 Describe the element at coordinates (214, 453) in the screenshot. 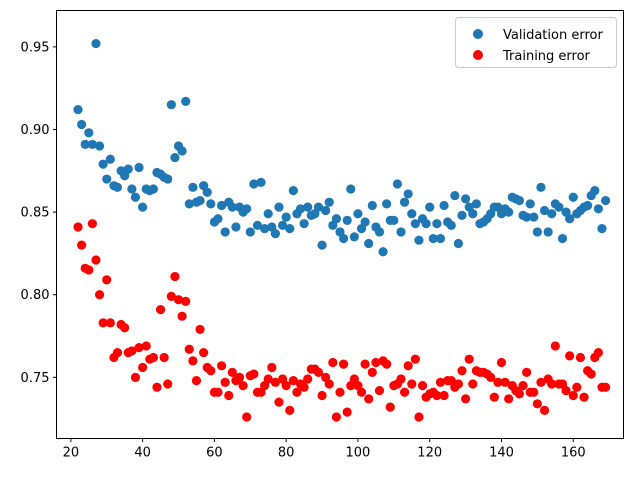

I see `x-tick-label: 60` at that location.